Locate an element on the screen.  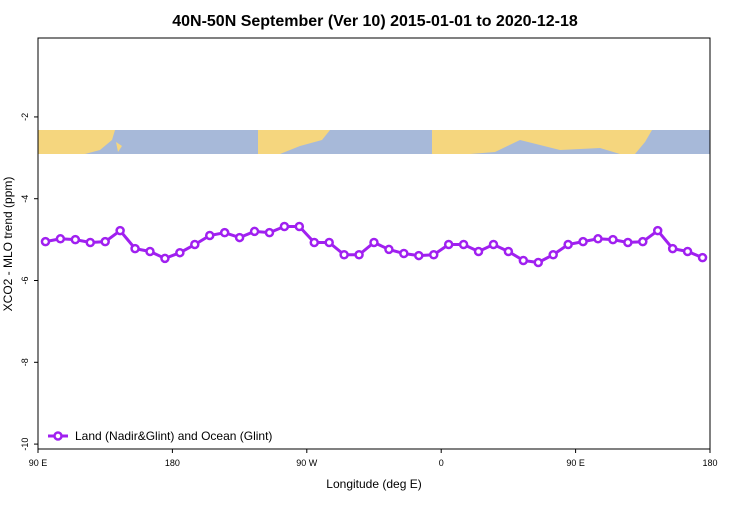
map-band is located at coordinates (374, 142).